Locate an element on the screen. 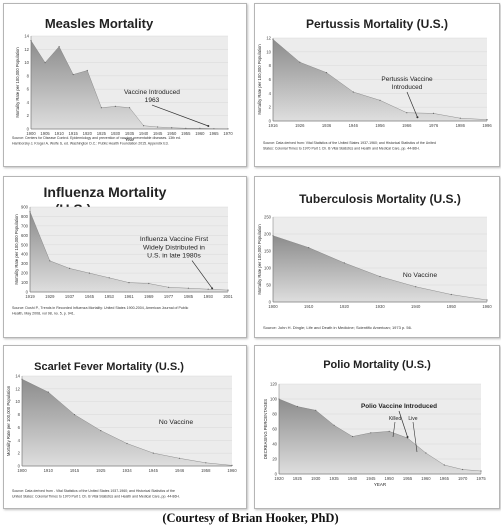 Image resolution: width=501 pixels, height=529 pixels. chart-title: Scarlet Fever Mortality (U.S.) is located at coordinates (109, 367).